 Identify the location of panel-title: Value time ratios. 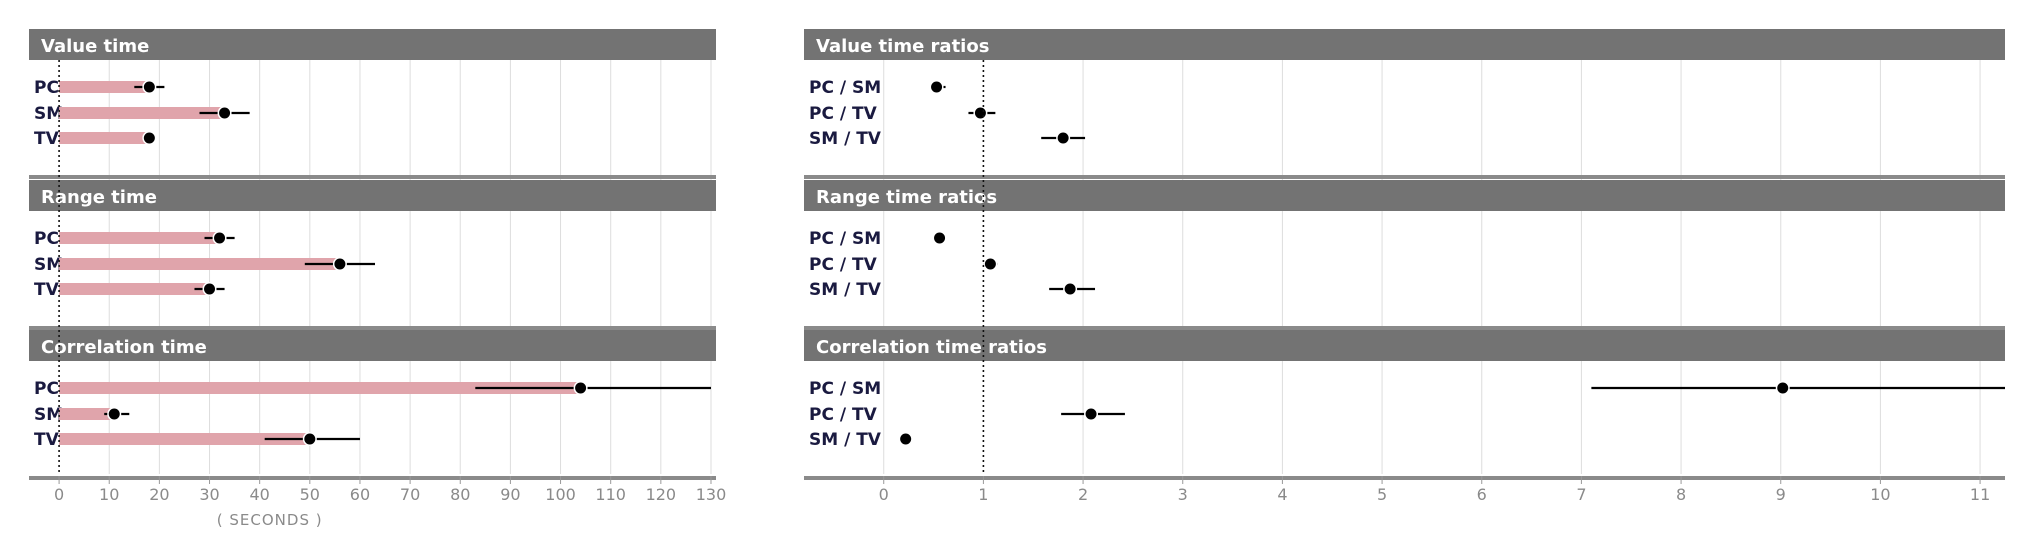
(902, 46).